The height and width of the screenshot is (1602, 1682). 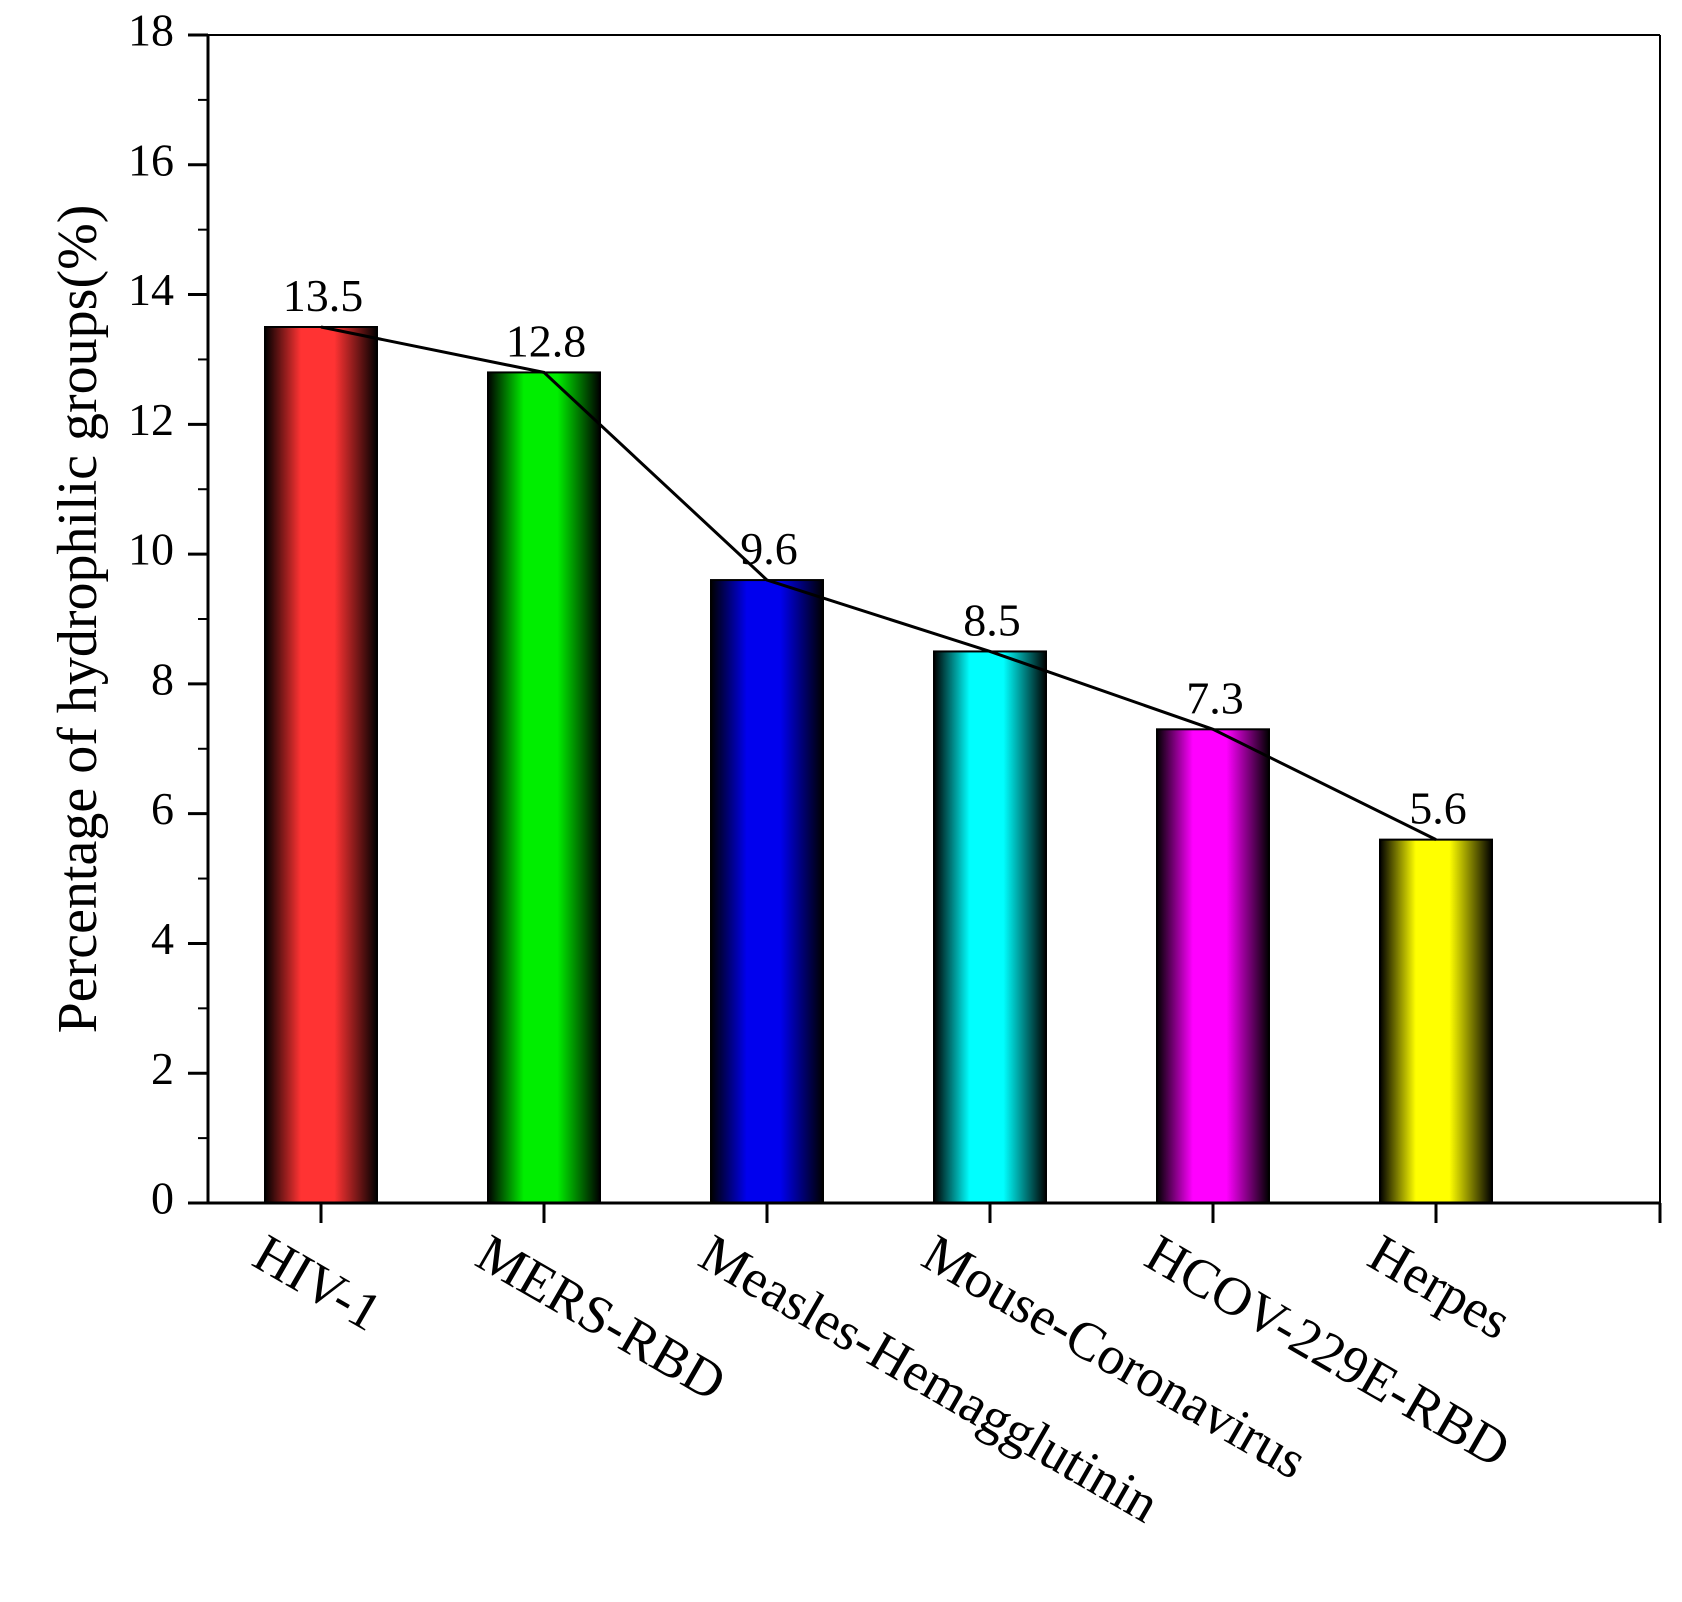 I want to click on bar-herpes, so click(x=1436, y=1021).